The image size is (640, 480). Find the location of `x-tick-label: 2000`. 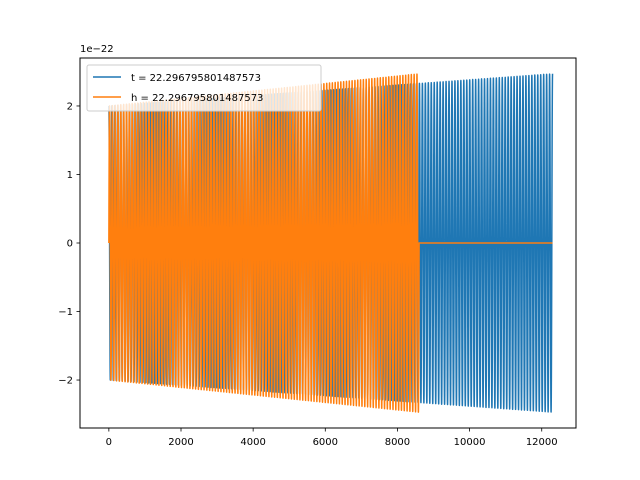

x-tick-label: 2000 is located at coordinates (180, 442).